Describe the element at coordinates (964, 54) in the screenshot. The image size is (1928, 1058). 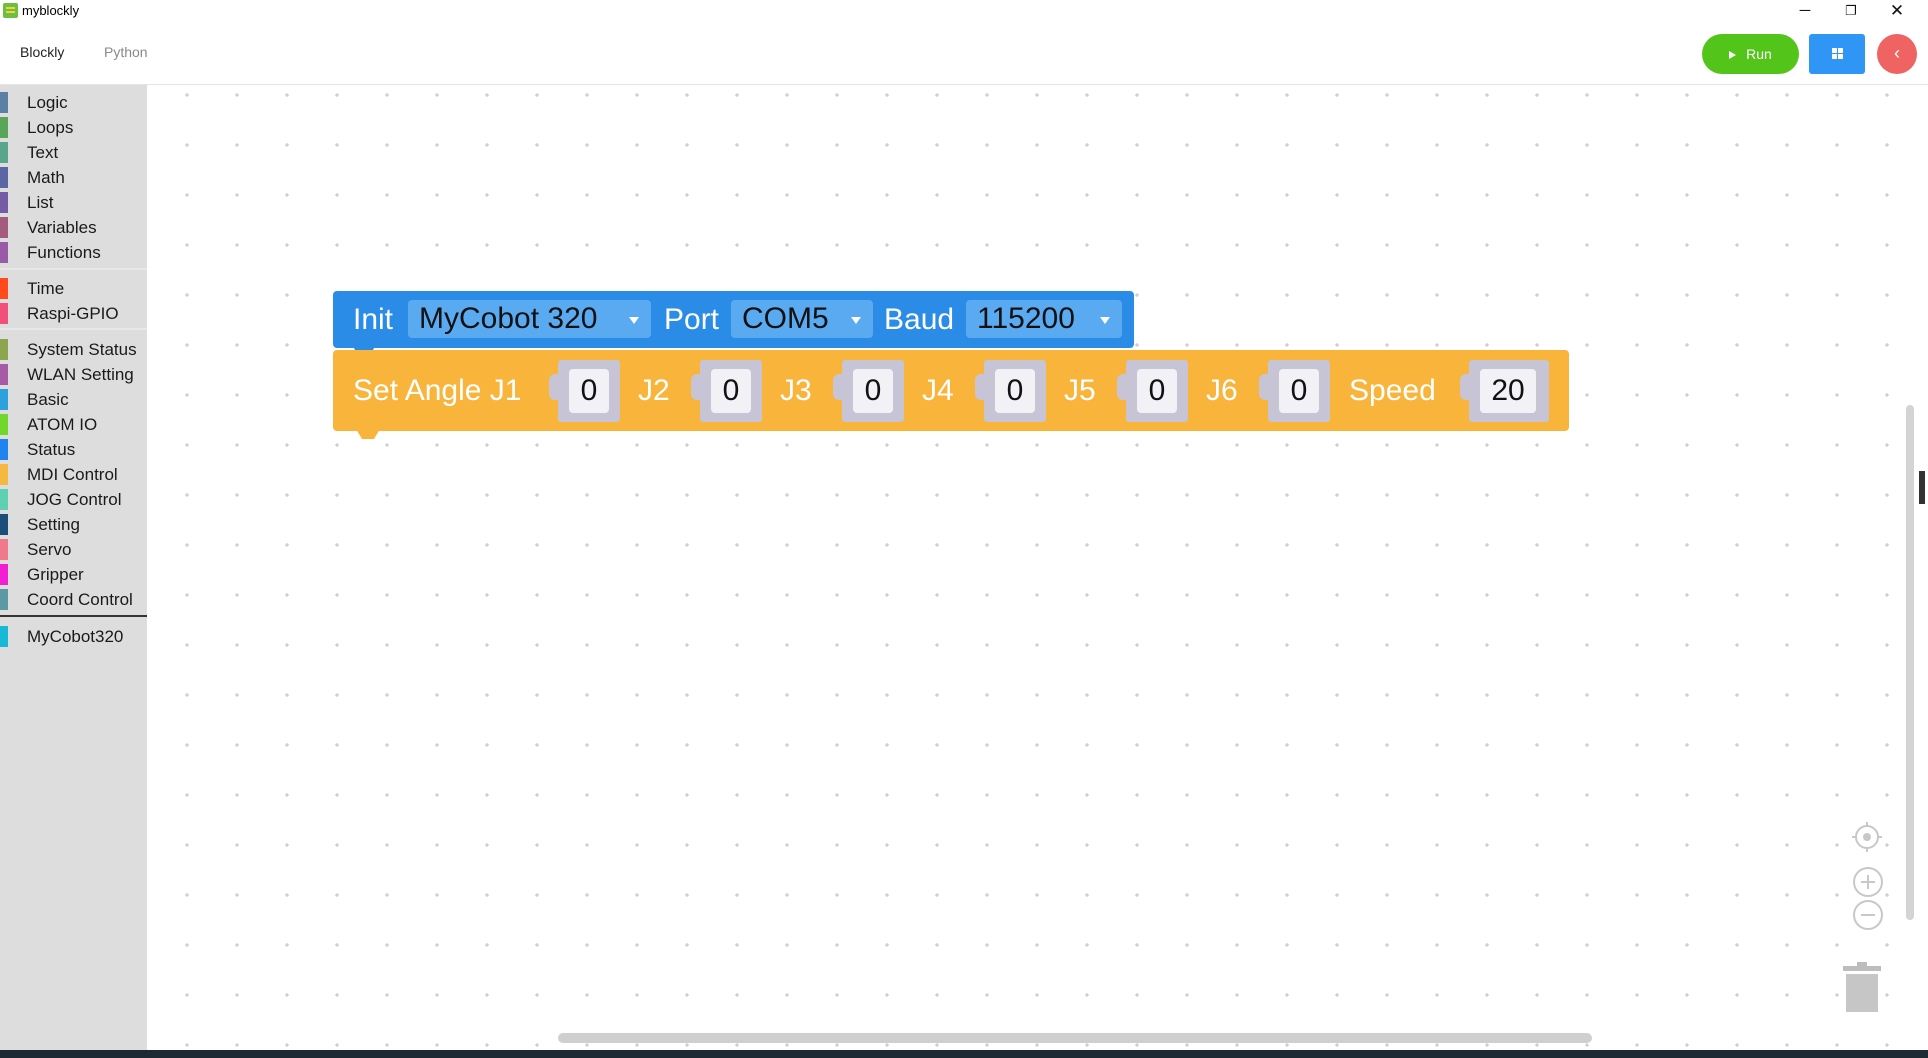
I see `tab-bar: Blockly Python Run ‹` at that location.